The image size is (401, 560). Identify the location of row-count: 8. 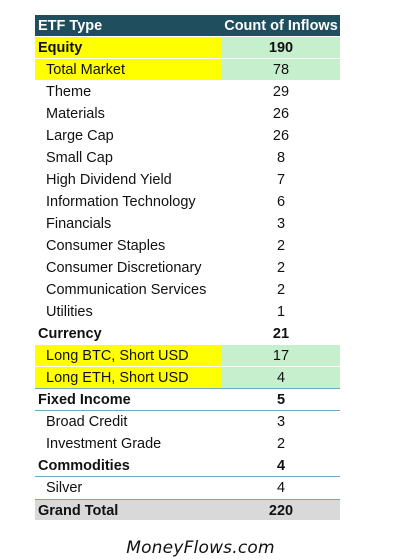
(281, 158).